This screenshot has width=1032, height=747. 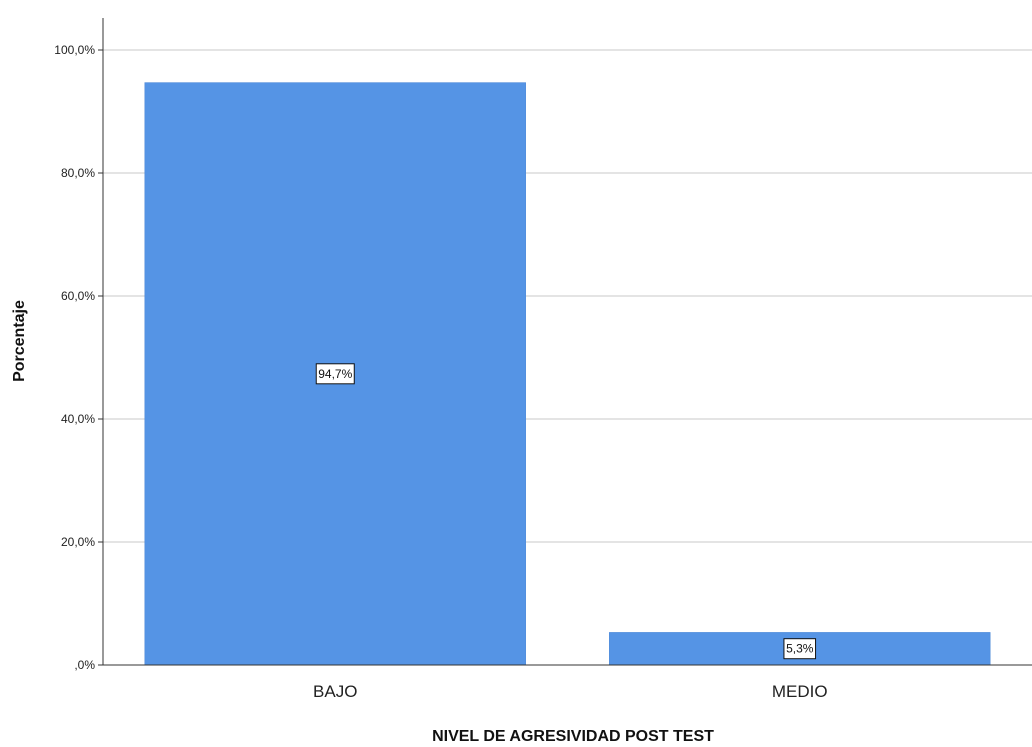 I want to click on y-tick-label: 20,0%, so click(x=78, y=542).